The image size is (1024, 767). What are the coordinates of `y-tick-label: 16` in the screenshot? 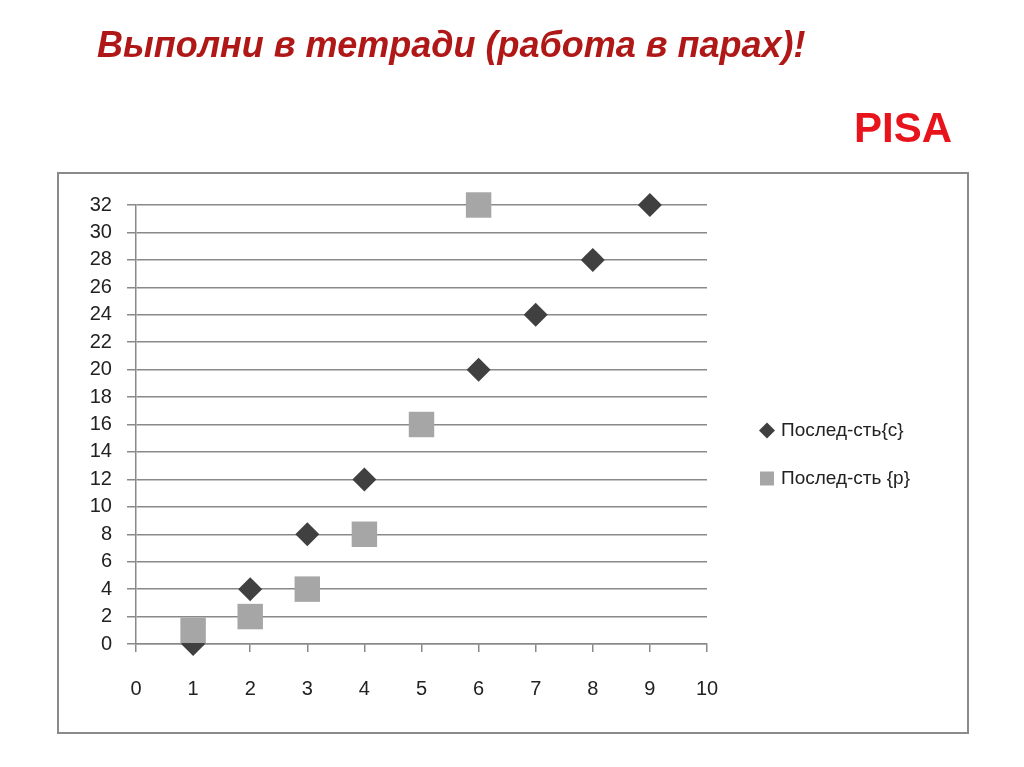 It's located at (100, 423).